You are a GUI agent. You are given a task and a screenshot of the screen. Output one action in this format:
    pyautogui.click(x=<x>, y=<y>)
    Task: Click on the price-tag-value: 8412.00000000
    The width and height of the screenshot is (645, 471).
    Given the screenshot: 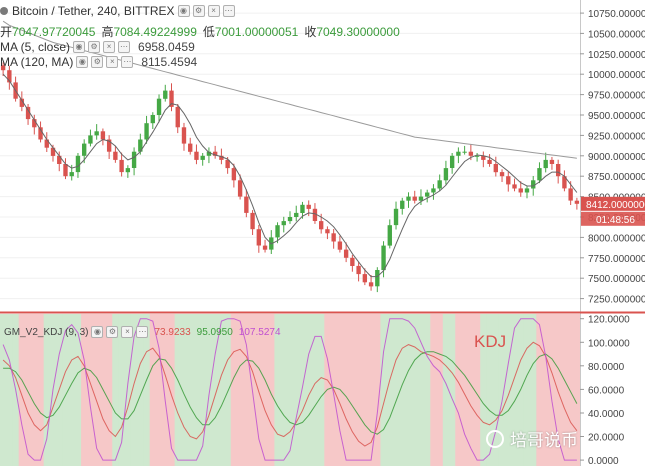 What is the action you would take?
    pyautogui.click(x=615, y=205)
    